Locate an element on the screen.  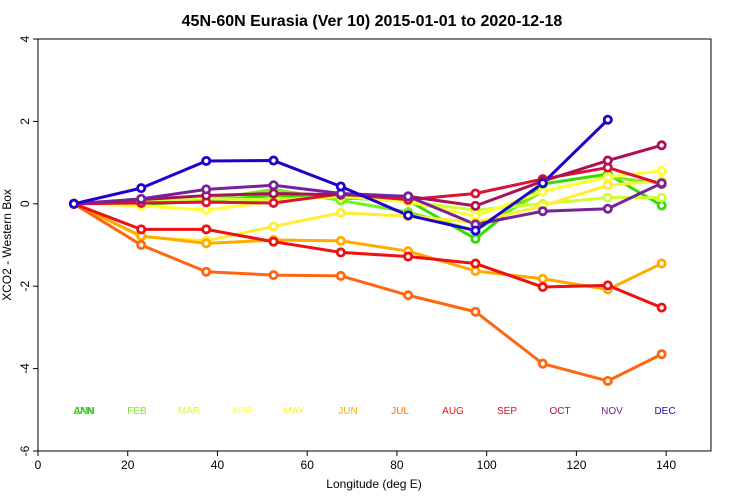
x-tick-label: 140 is located at coordinates (666, 465).